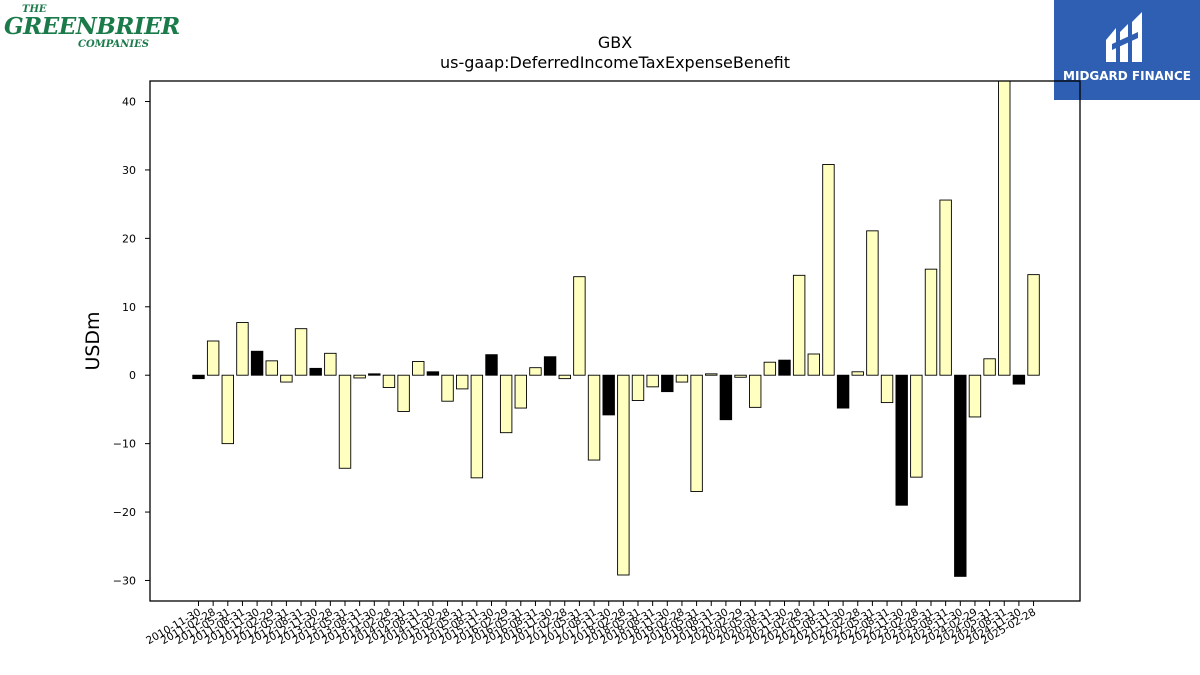 This screenshot has height=675, width=1200. I want to click on y-tick-label: 40, so click(129, 102).